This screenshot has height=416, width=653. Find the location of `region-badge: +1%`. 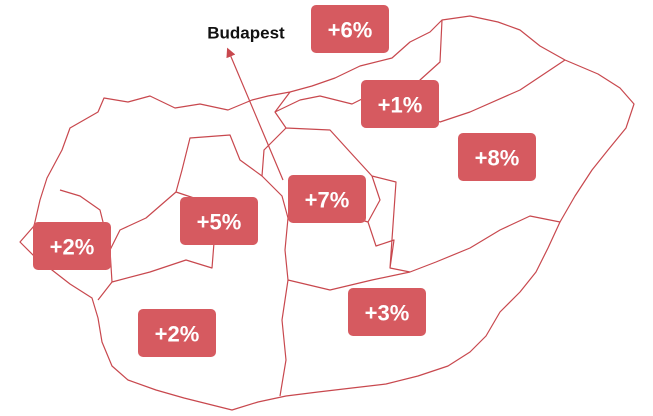

region-badge: +1% is located at coordinates (400, 104).